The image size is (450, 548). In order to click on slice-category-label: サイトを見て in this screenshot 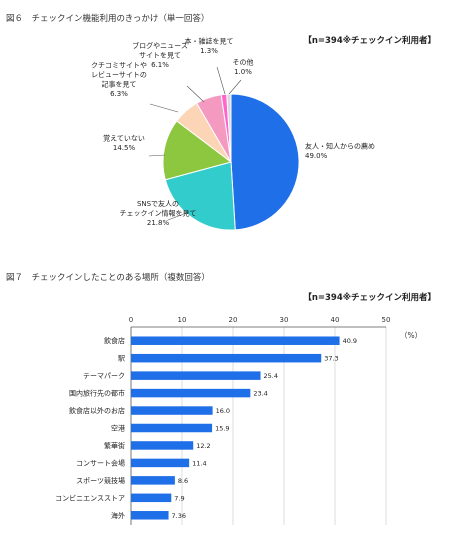, I will do `click(160, 56)`.